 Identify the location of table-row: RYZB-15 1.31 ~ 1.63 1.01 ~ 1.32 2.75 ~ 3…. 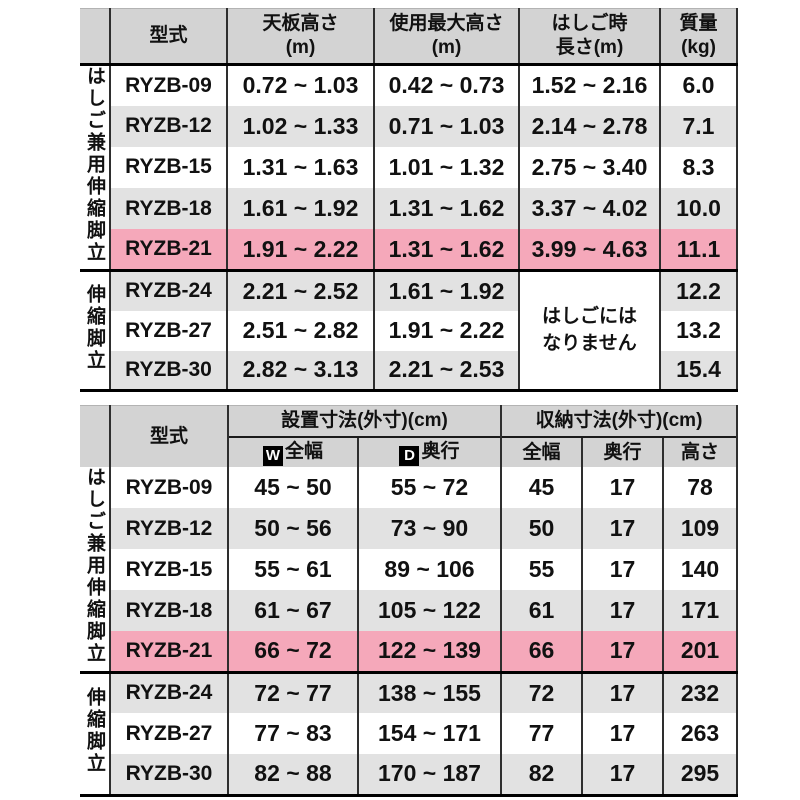
(409, 167).